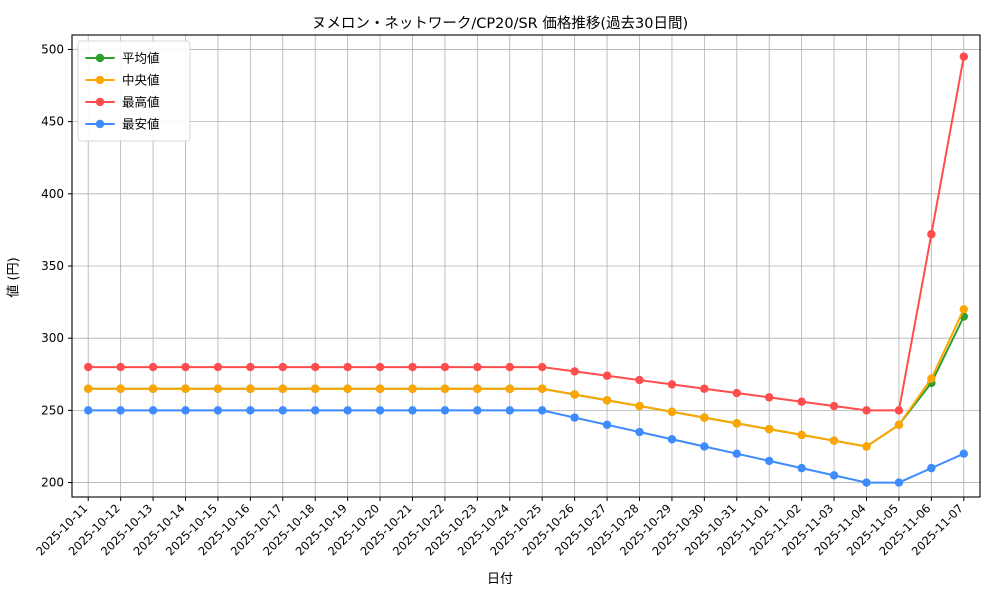 Image resolution: width=1000 pixels, height=600 pixels. Describe the element at coordinates (500, 24) in the screenshot. I see `chart-title: ヌメロン・ネットワーク/CP20/SR 価格推移(過去30日間)` at that location.